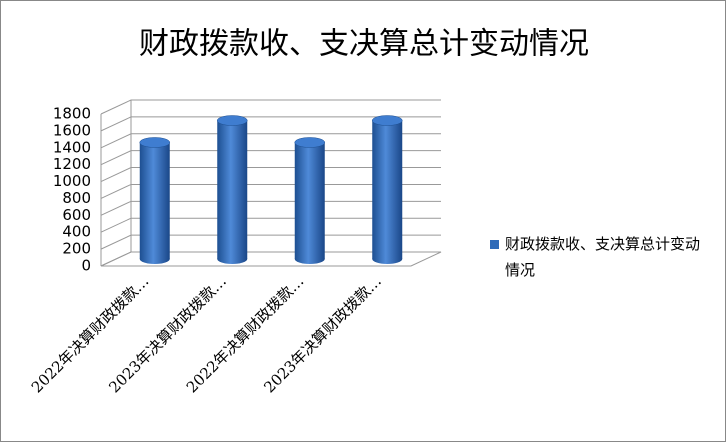 Image resolution: width=726 pixels, height=442 pixels. I want to click on y-tick-label: 1000, so click(72, 181).